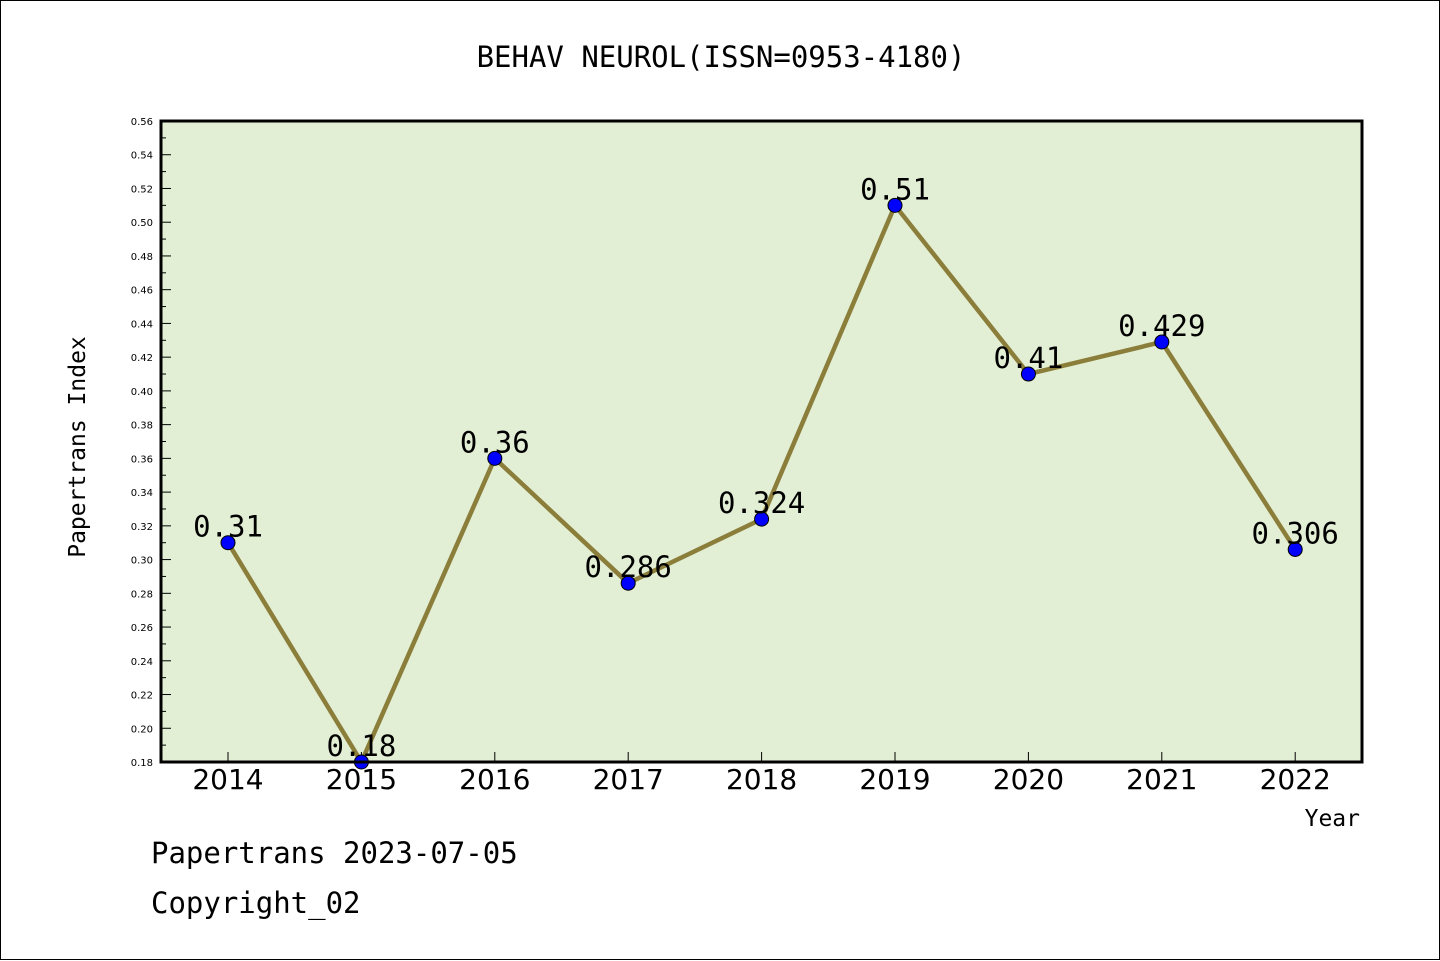  Describe the element at coordinates (142, 628) in the screenshot. I see `y-tick-label: 0.26` at that location.